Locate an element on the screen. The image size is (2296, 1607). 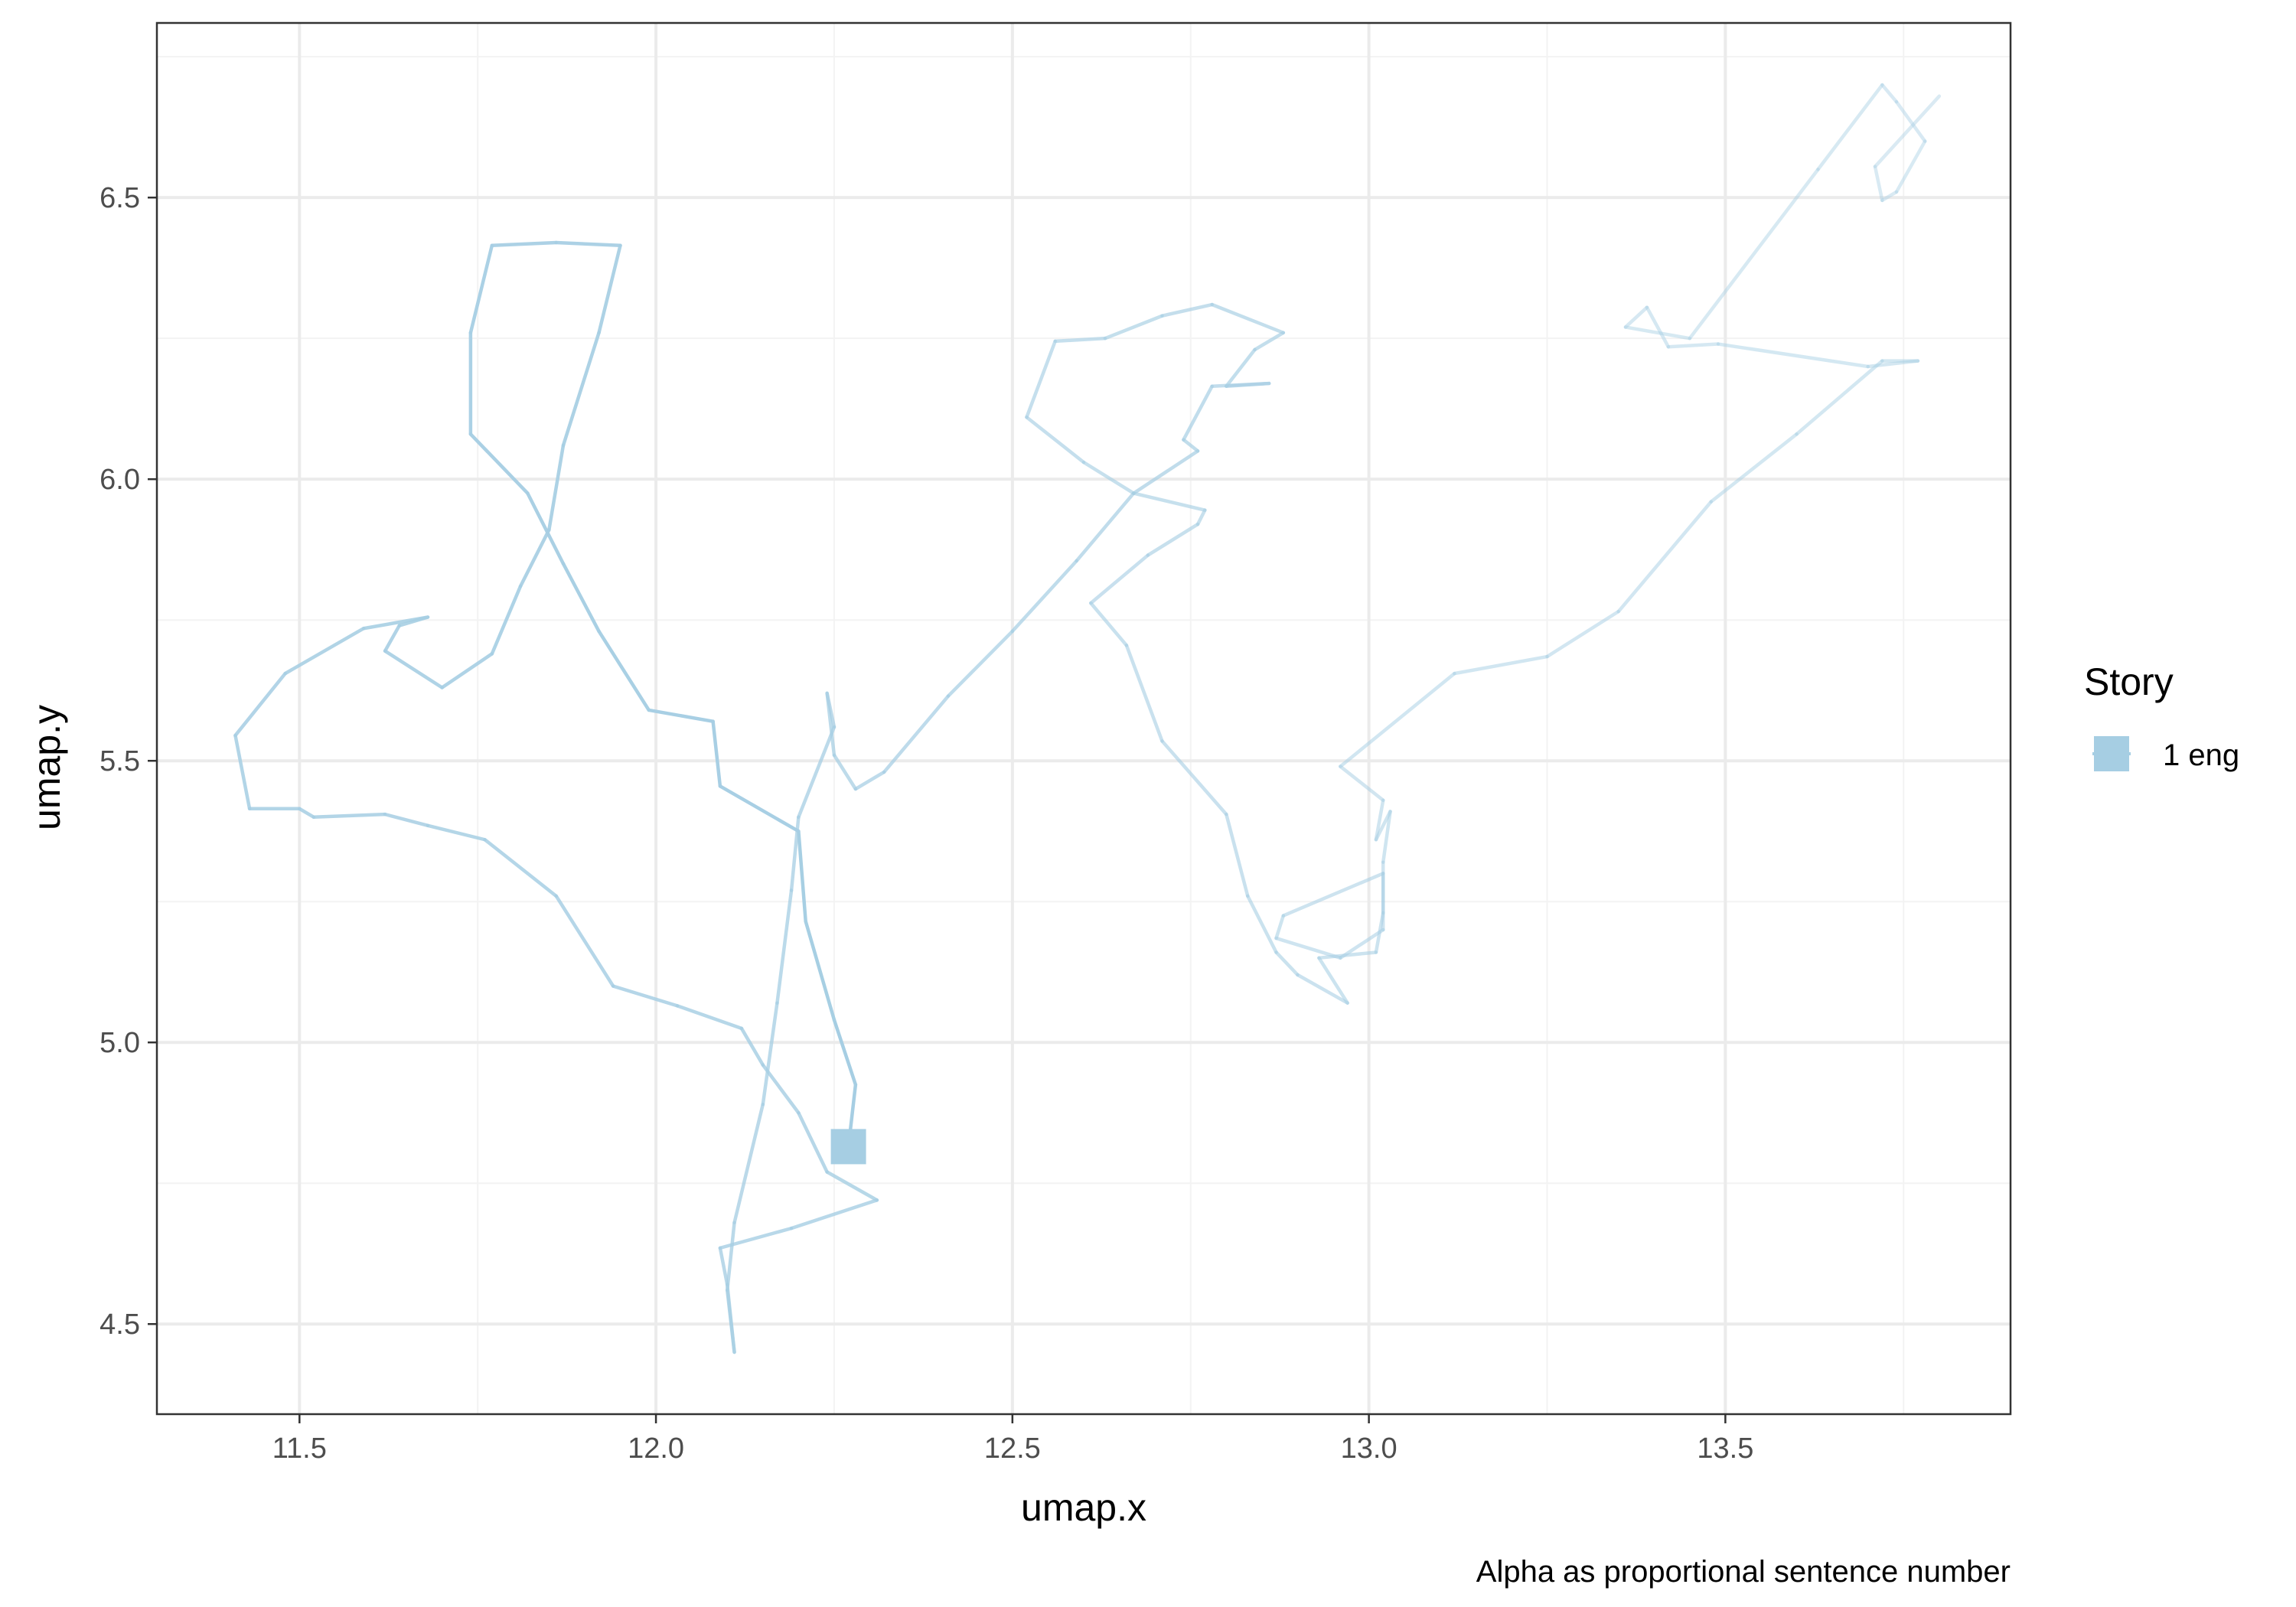
legend-title: Story is located at coordinates (2129, 681).